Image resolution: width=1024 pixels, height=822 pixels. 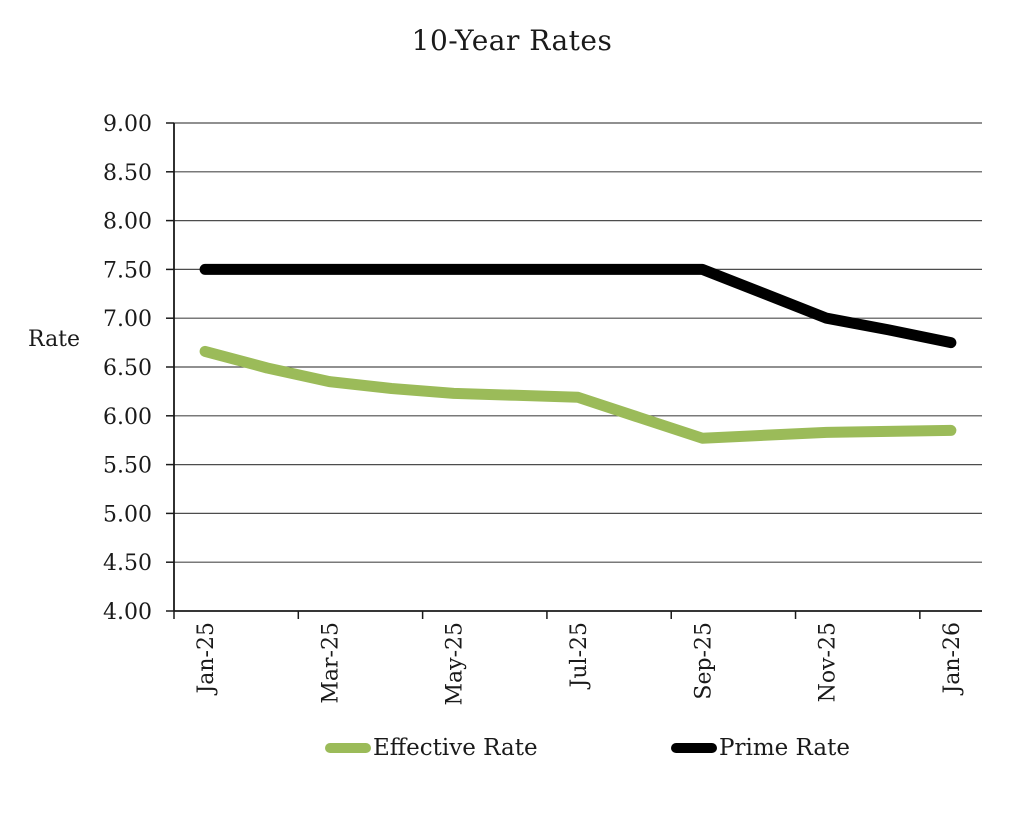 I want to click on y-tick-label: 4.50, so click(x=127, y=563).